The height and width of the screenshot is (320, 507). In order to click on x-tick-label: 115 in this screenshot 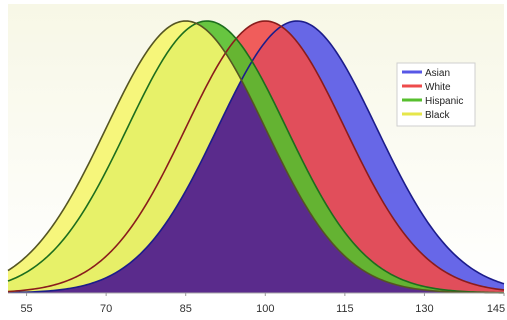, I will do `click(345, 309)`.